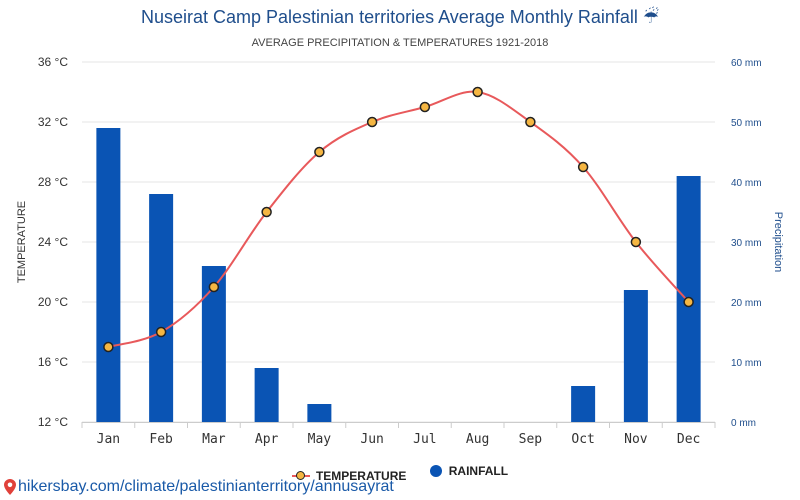 The image size is (800, 500). I want to click on temperature-point-jul, so click(425, 107).